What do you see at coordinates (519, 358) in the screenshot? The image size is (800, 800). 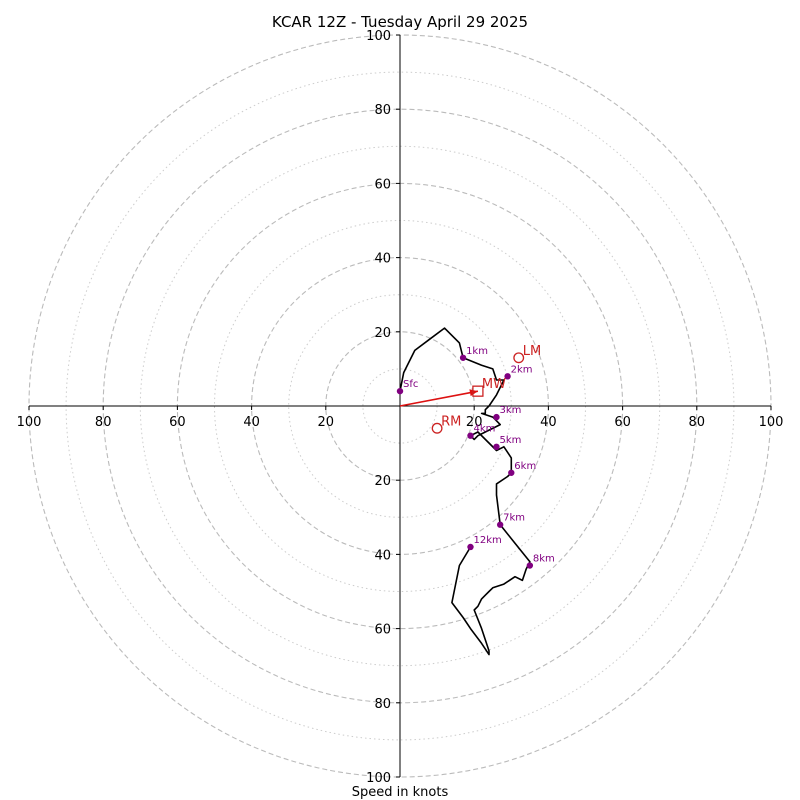 I see `lm-marker` at bounding box center [519, 358].